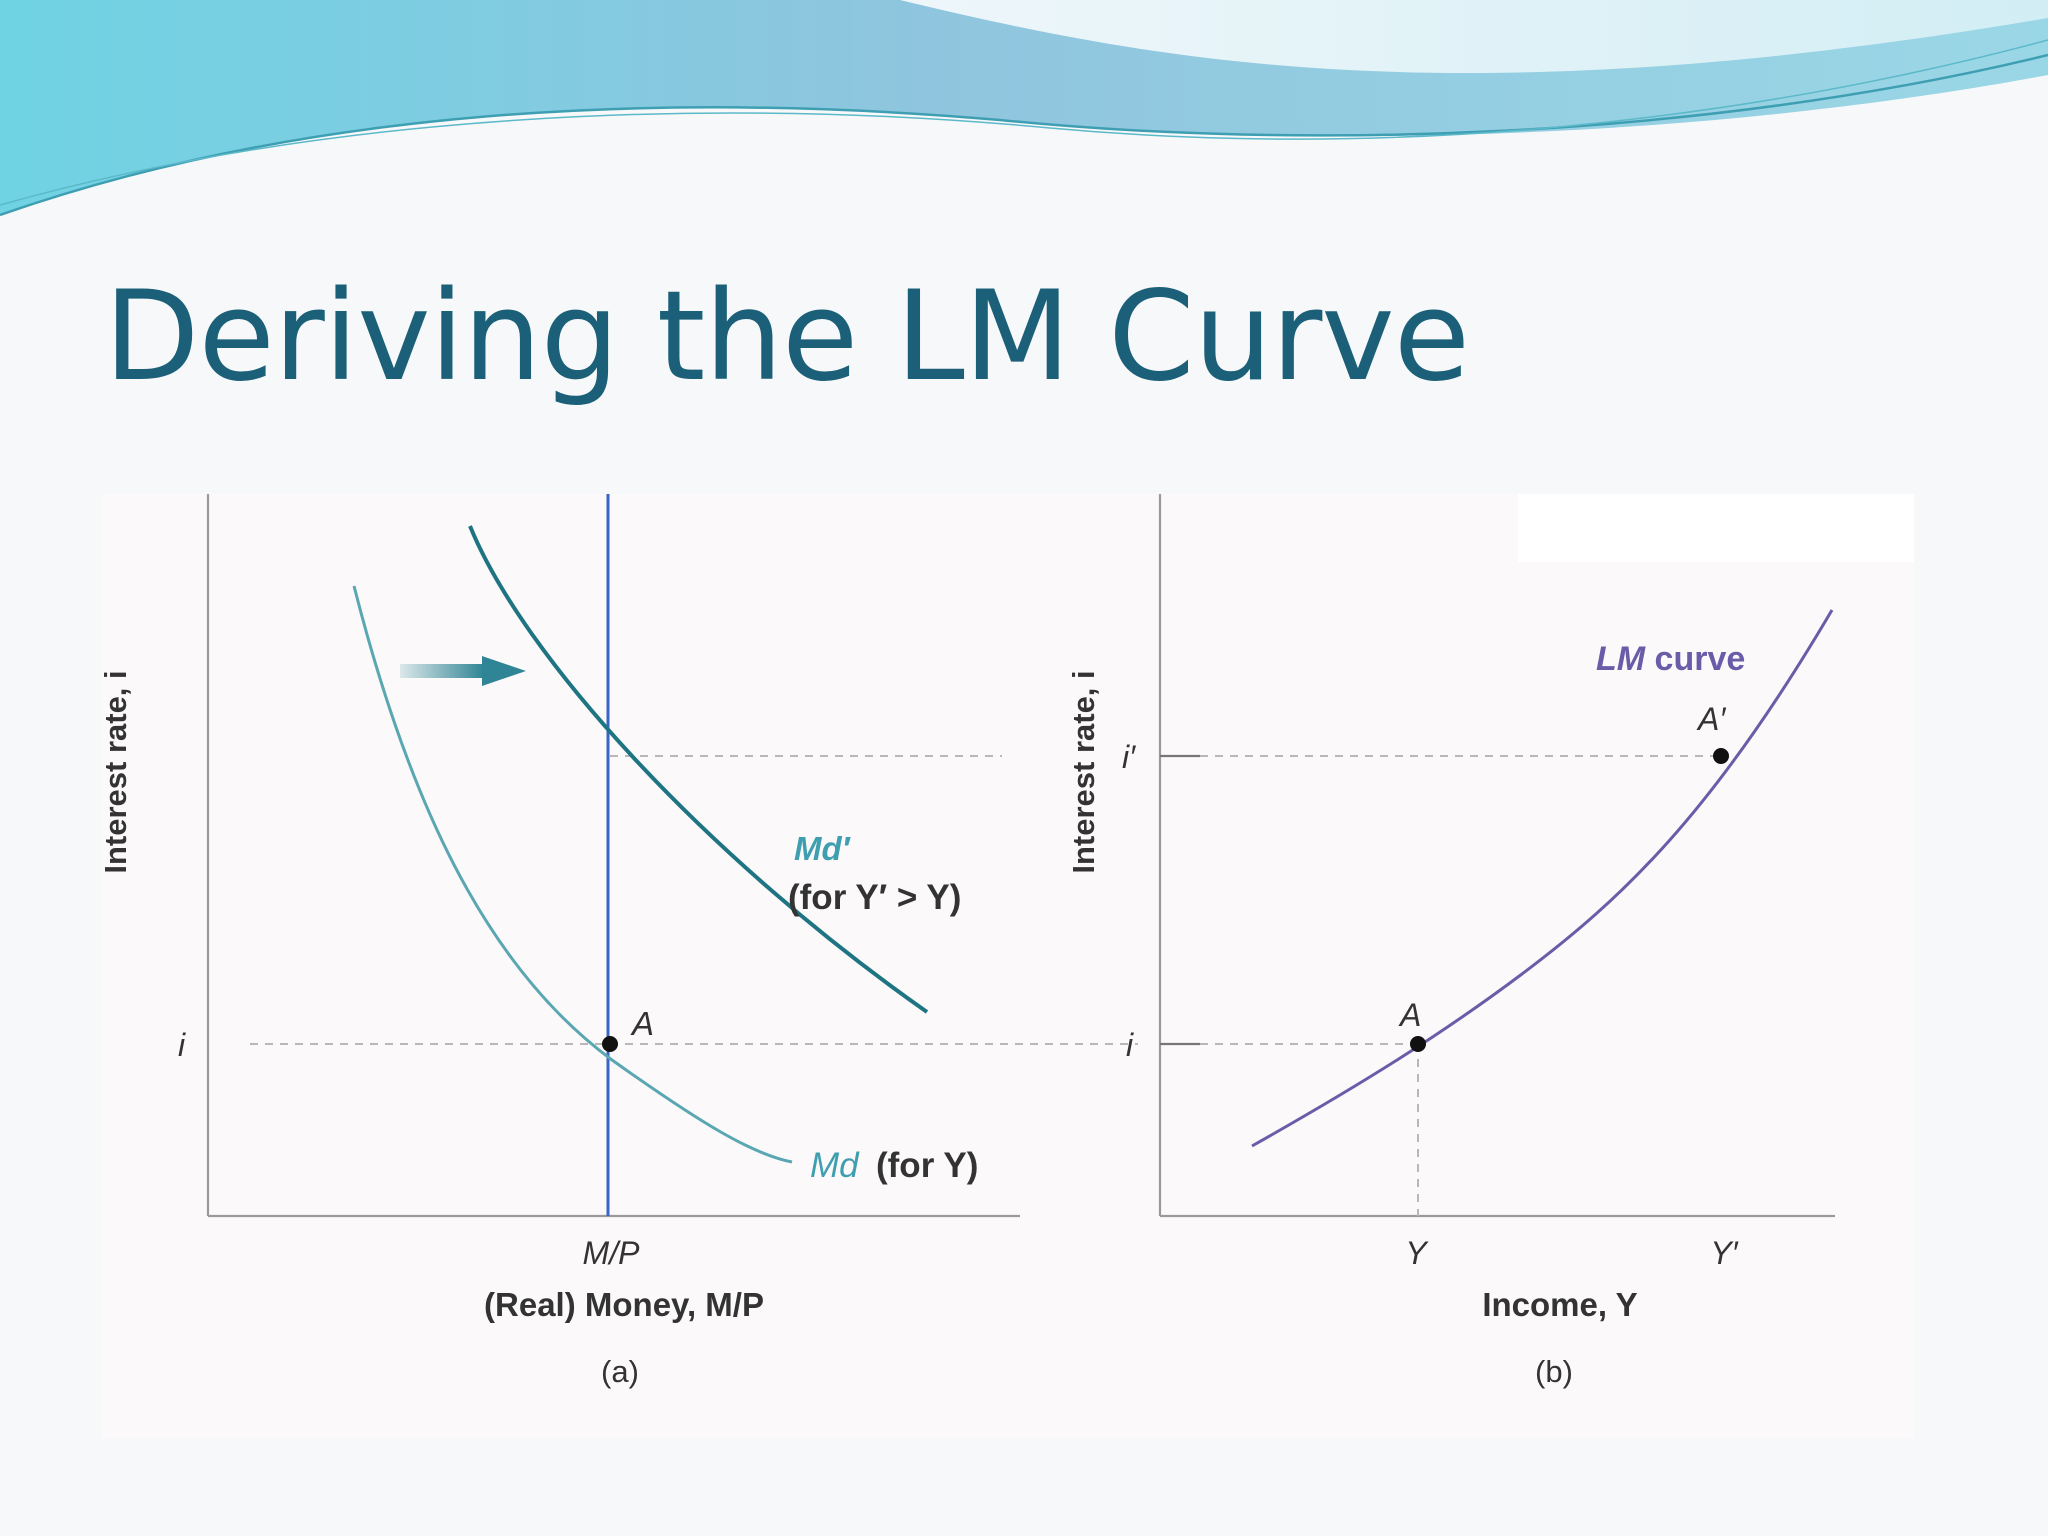  Describe the element at coordinates (1409, 1015) in the screenshot. I see `point-a-label-b: A` at that location.